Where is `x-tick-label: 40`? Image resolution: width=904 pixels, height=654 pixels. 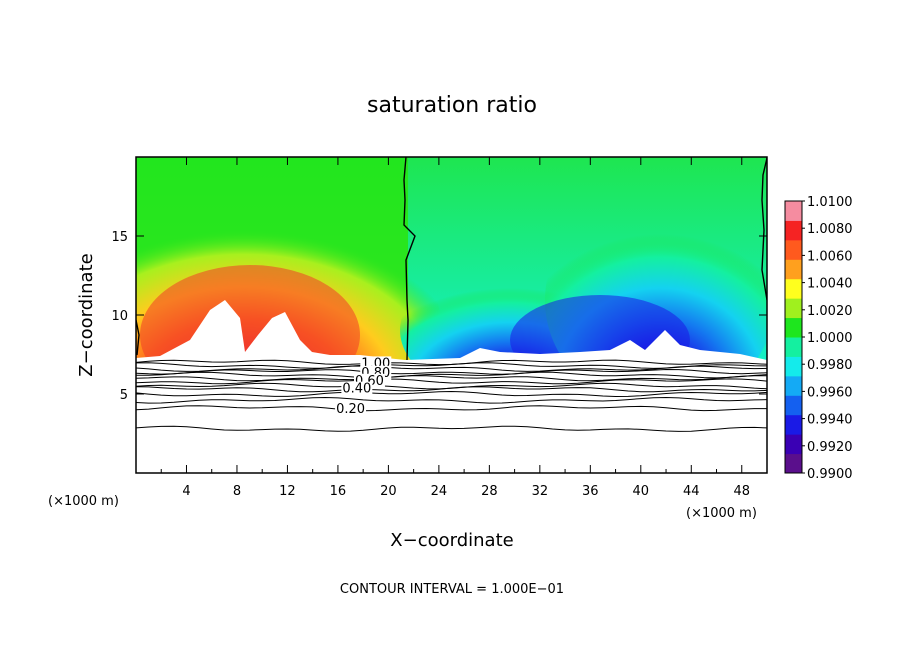 x-tick-label: 40 is located at coordinates (641, 491).